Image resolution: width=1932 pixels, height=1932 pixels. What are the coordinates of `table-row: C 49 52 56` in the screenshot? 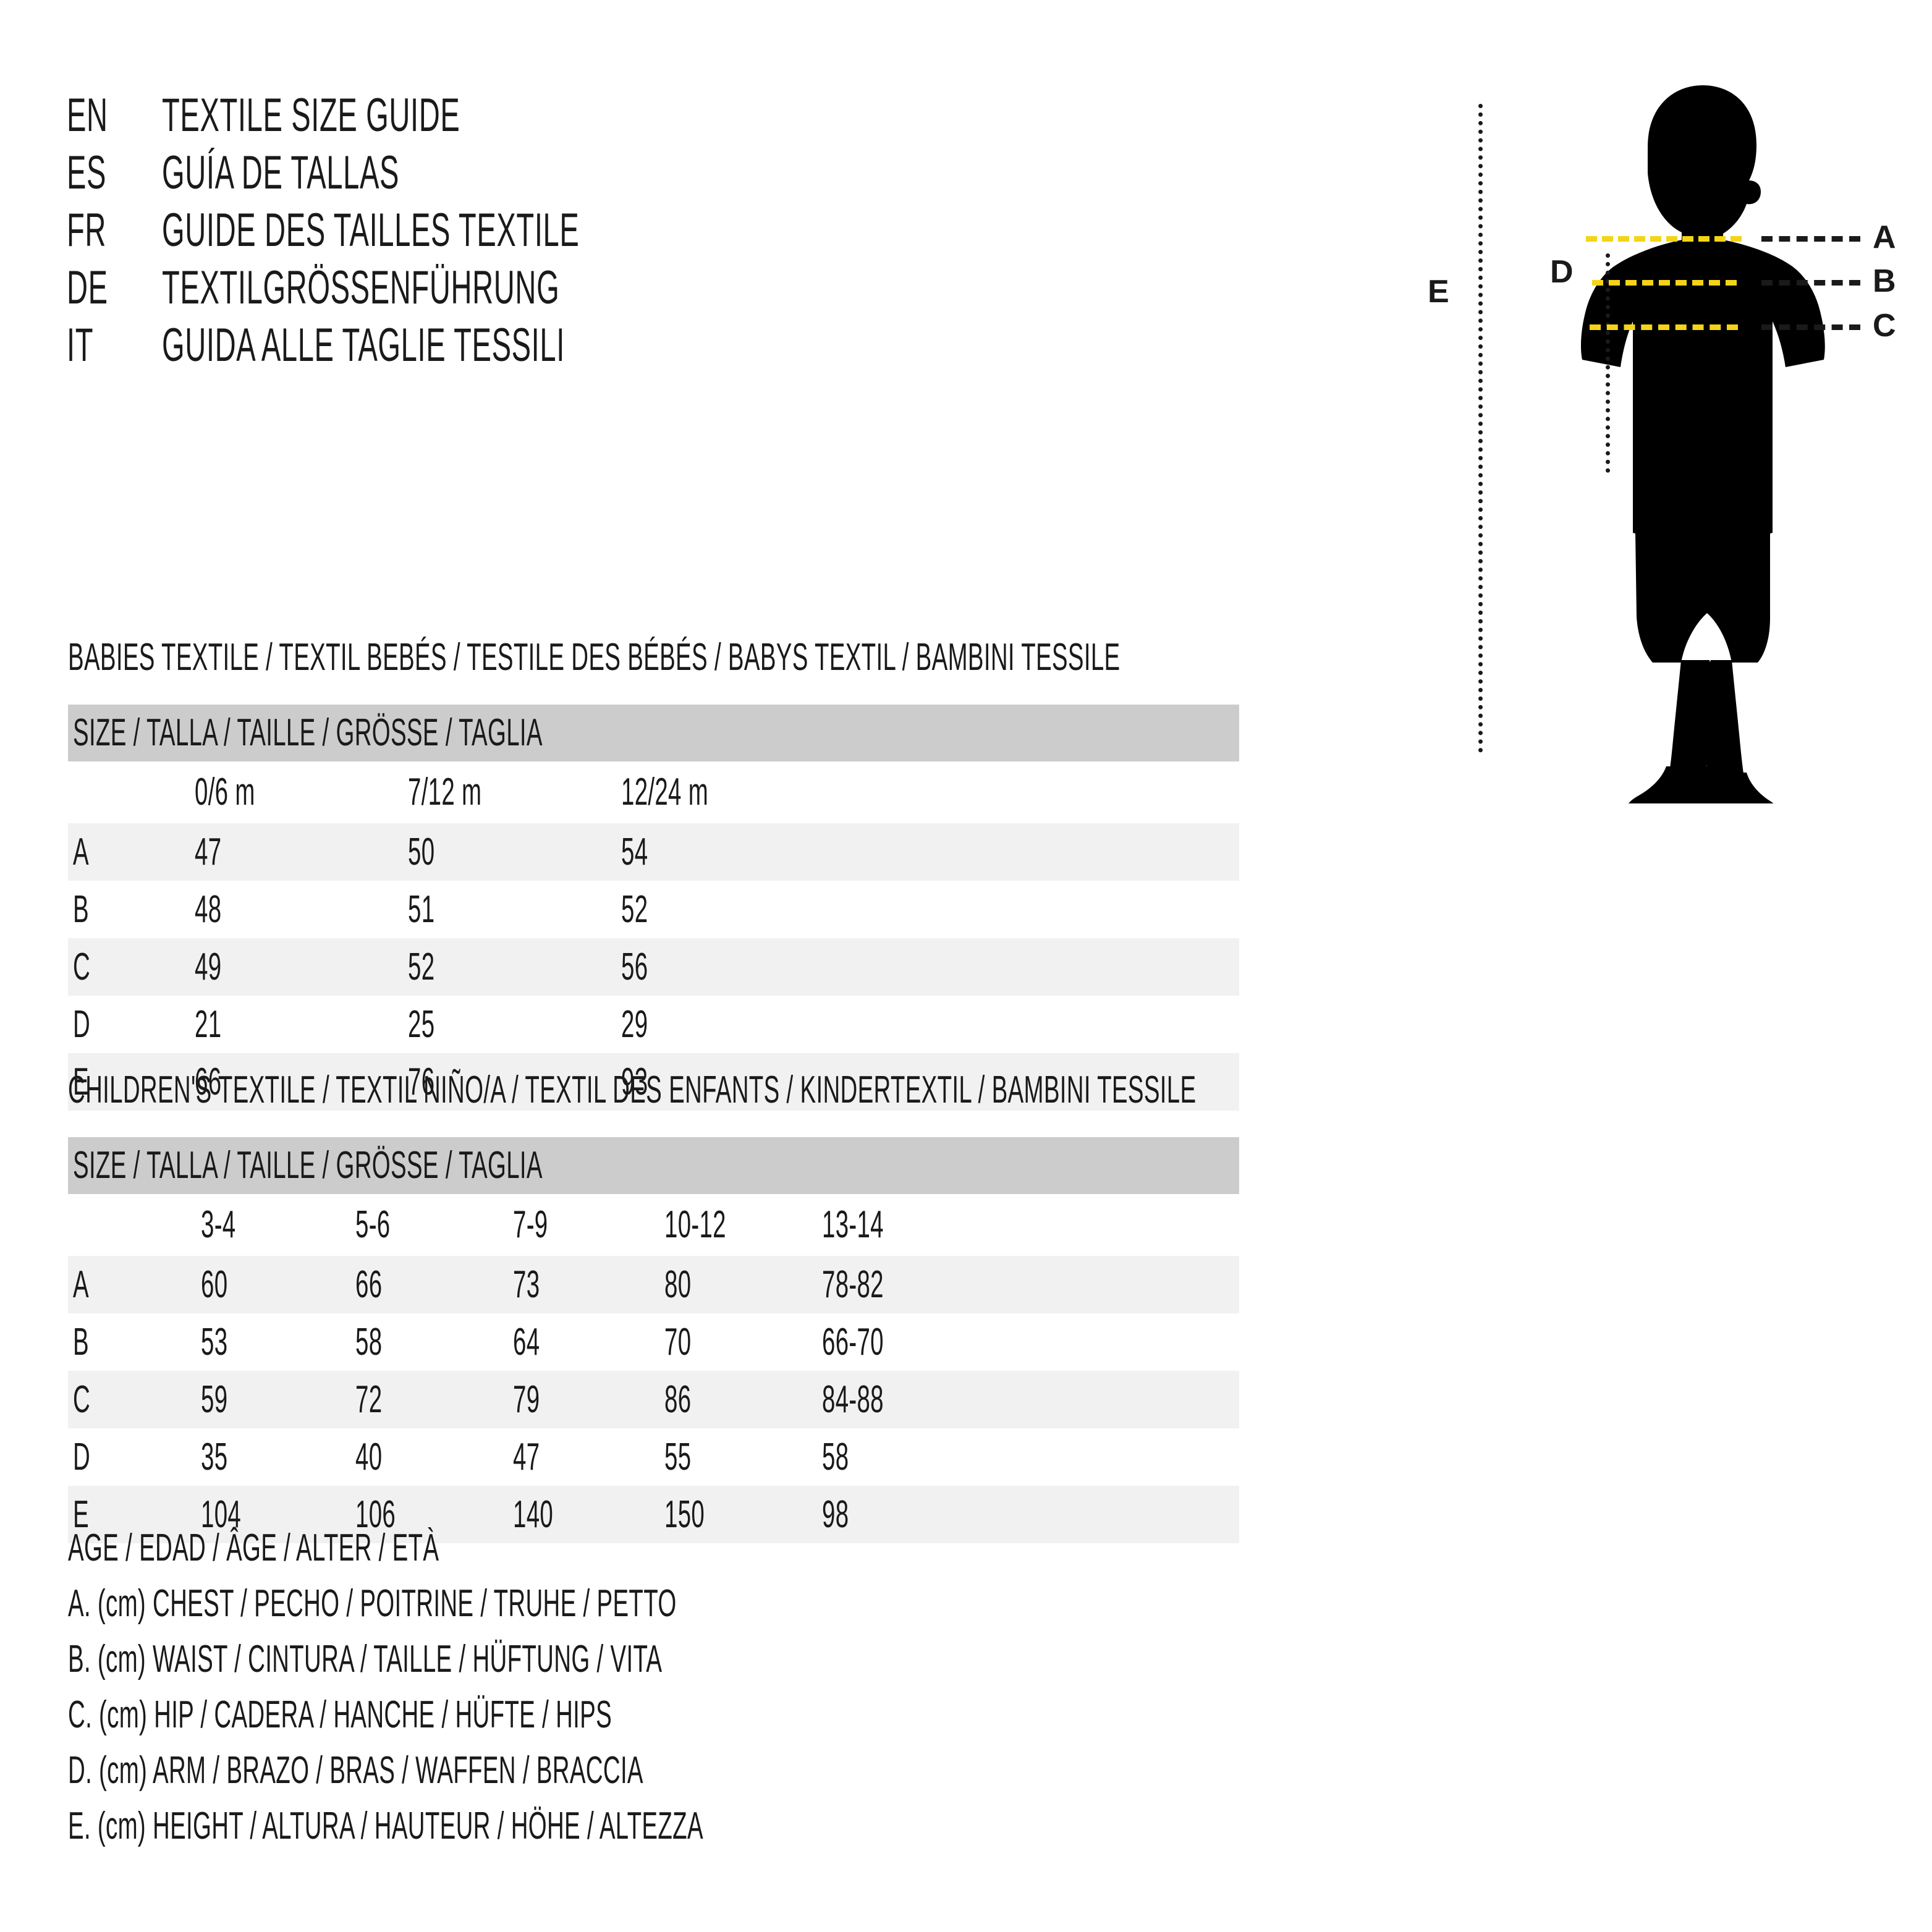 It's located at (653, 967).